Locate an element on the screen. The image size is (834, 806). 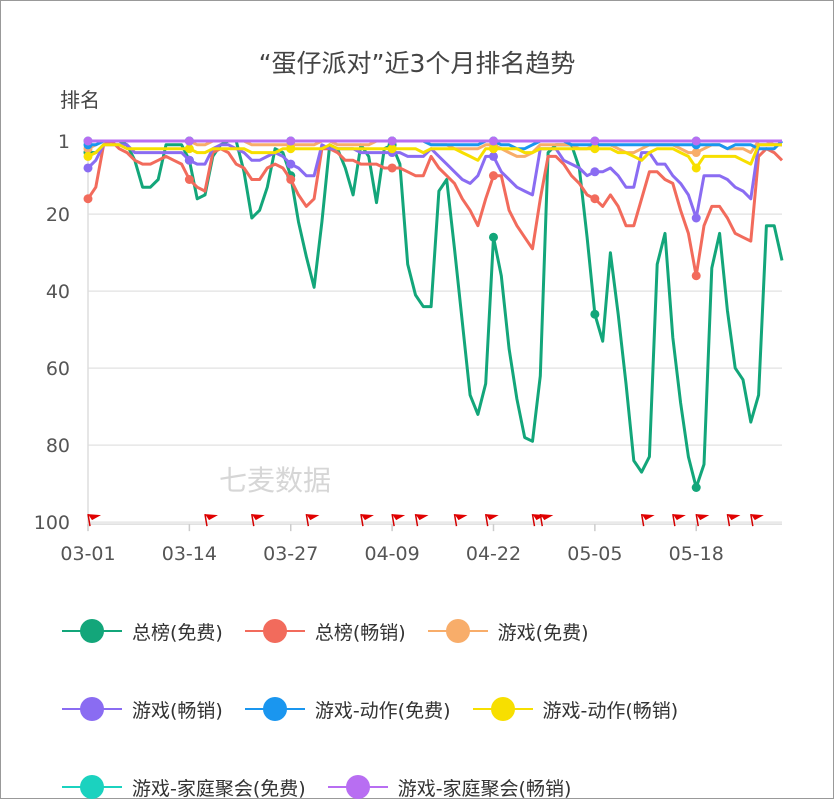
legend-label: 游戏-家庭聚会(畅销) is located at coordinates (484, 788).